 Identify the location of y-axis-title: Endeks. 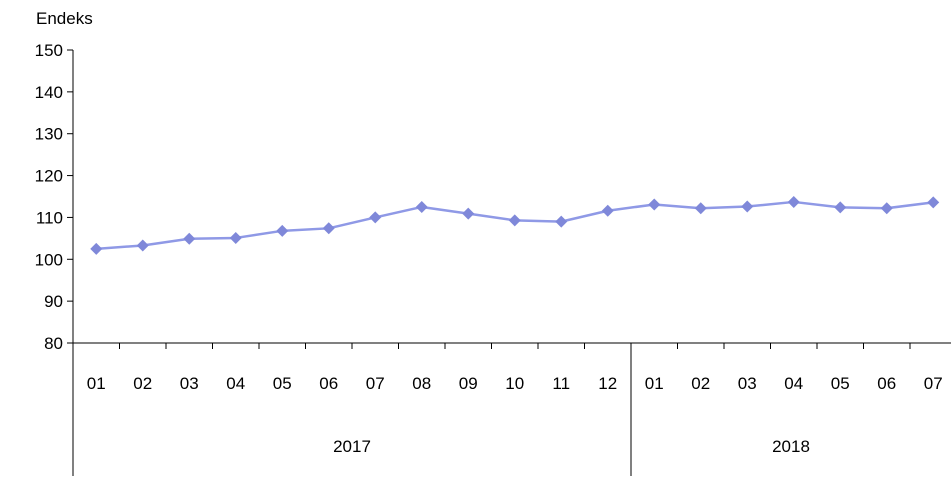
(64, 18).